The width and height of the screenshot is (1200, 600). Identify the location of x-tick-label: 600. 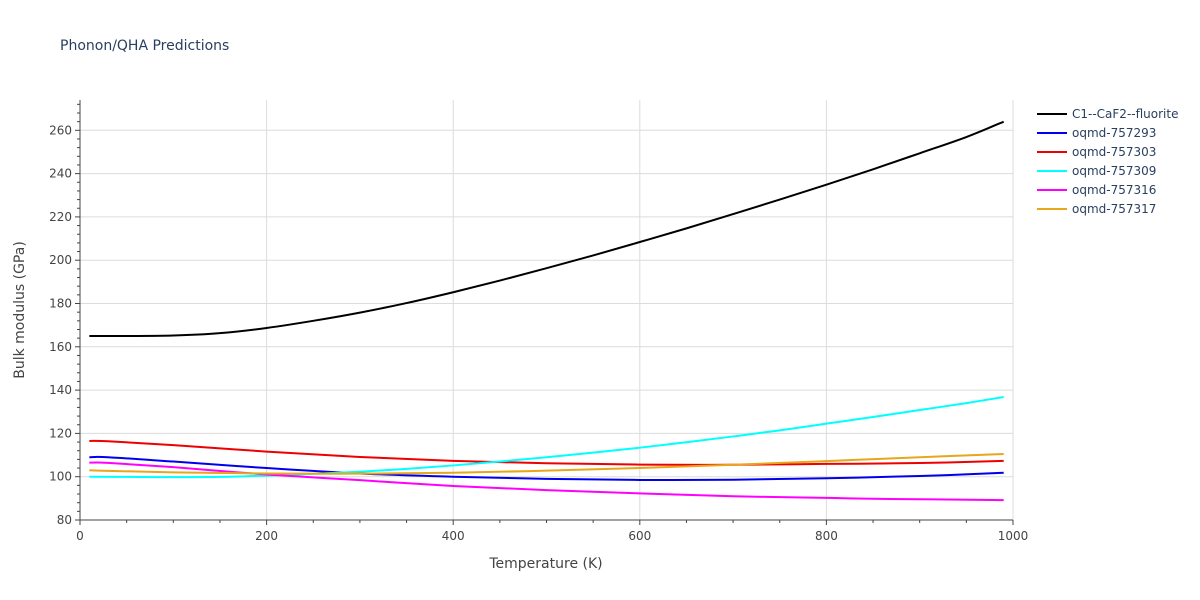
(639, 536).